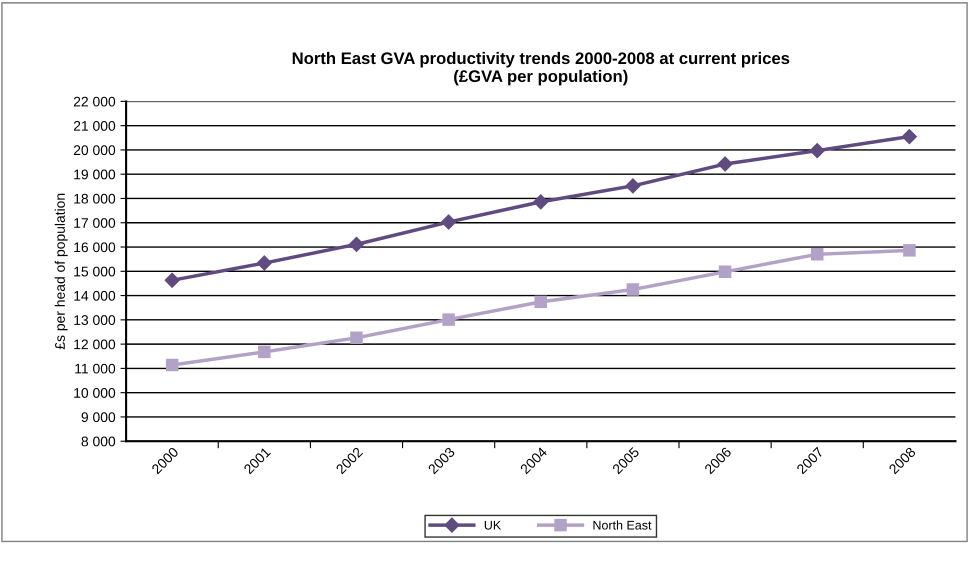  What do you see at coordinates (95, 247) in the screenshot?
I see `y-tick-label: 16 000` at bounding box center [95, 247].